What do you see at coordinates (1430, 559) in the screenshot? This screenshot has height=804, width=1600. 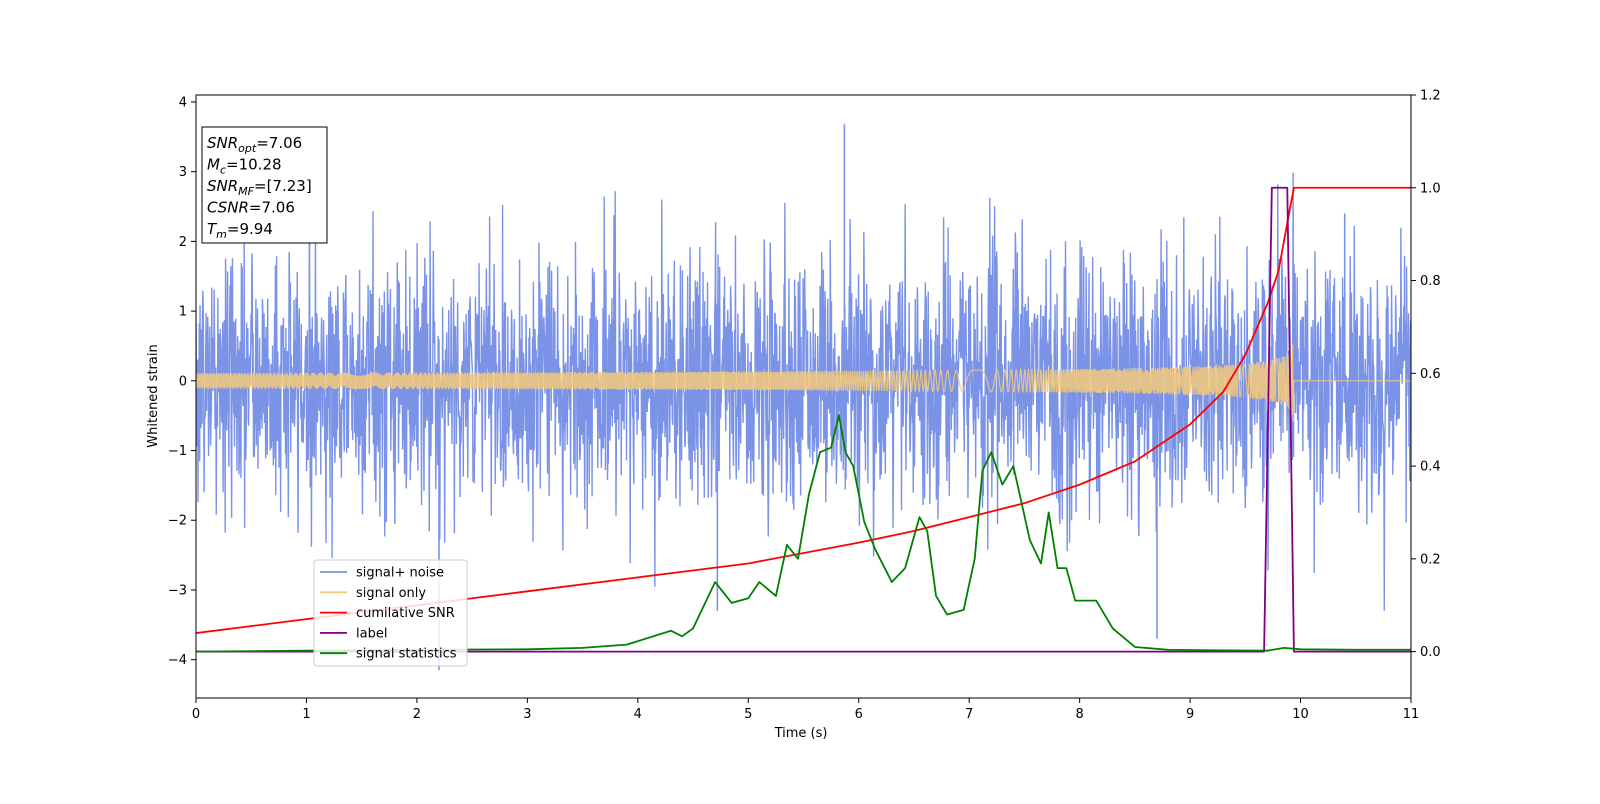 I see `y-right-tick-label: 0.2` at bounding box center [1430, 559].